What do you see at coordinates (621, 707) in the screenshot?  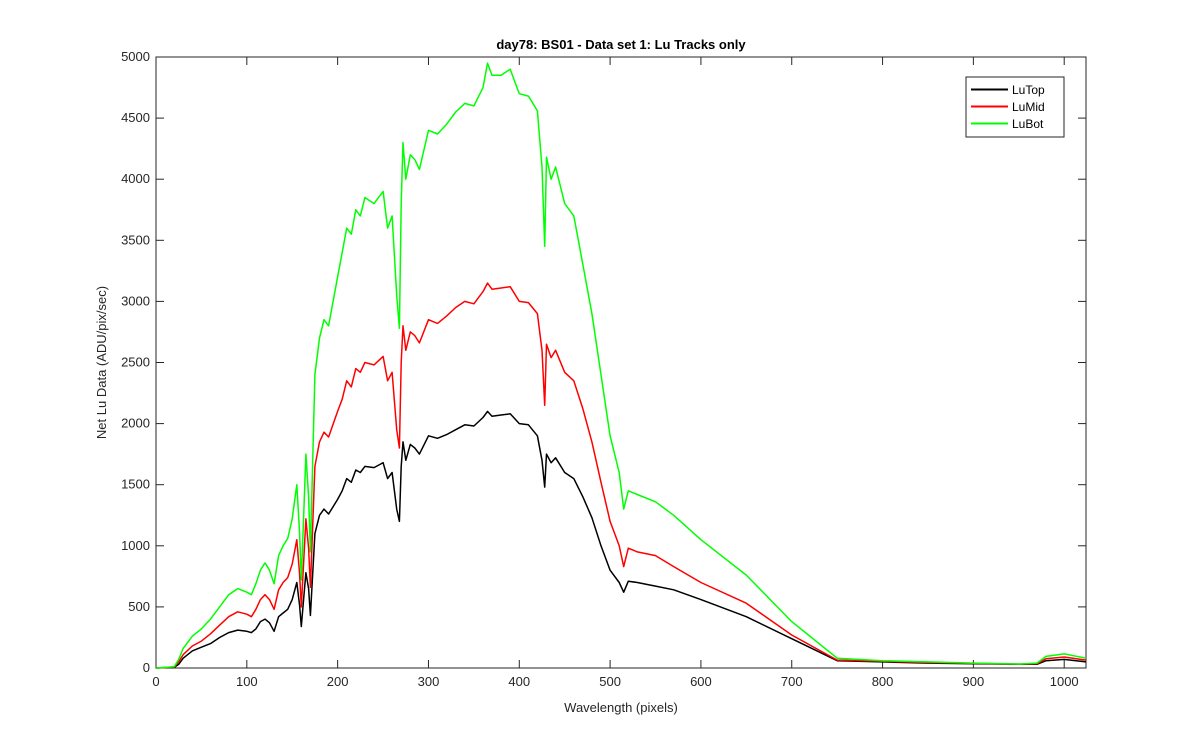 I see `x-axis-label: Wavelength (pixels)` at bounding box center [621, 707].